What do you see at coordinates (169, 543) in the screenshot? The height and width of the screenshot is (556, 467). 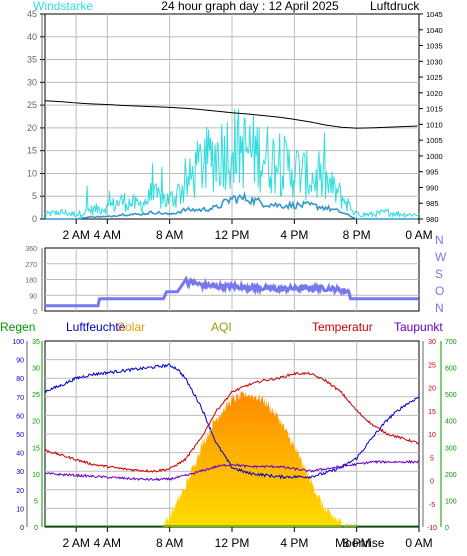 I see `climate-x-label: 8 AM` at bounding box center [169, 543].